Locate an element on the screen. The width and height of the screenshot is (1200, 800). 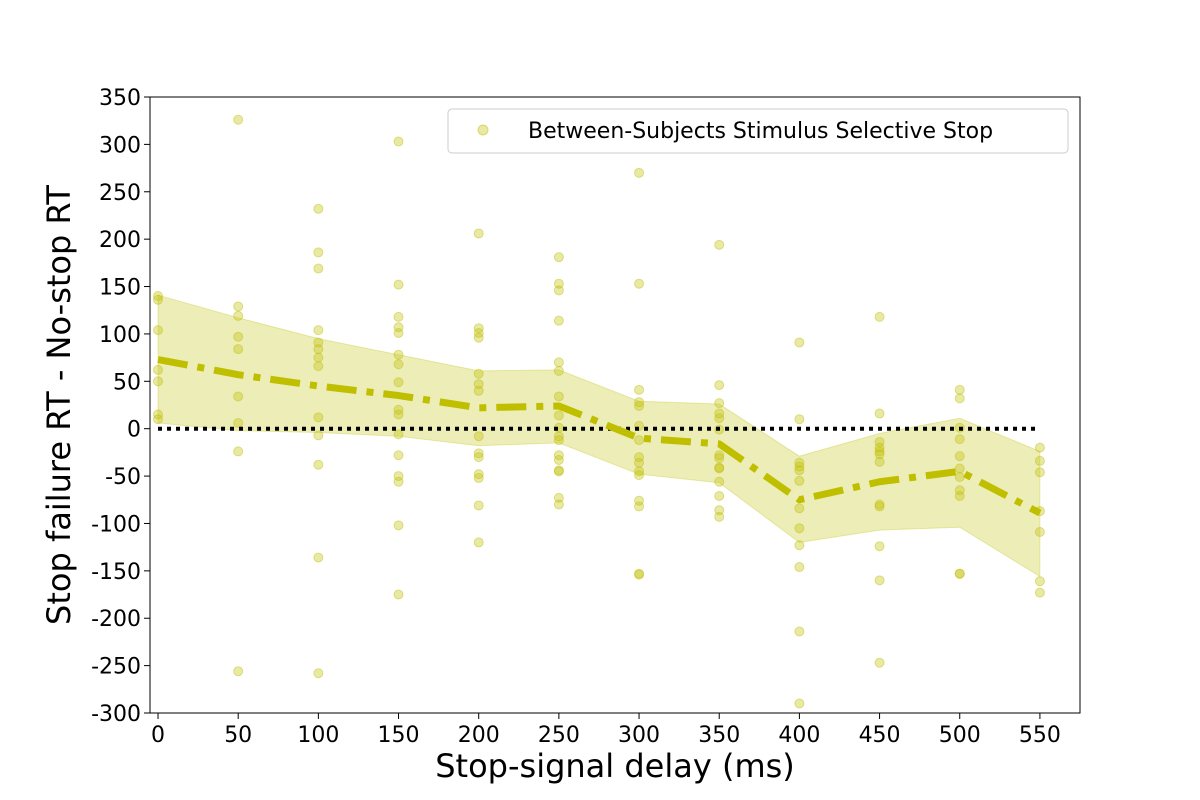
x-tick-label: 200 is located at coordinates (479, 735).